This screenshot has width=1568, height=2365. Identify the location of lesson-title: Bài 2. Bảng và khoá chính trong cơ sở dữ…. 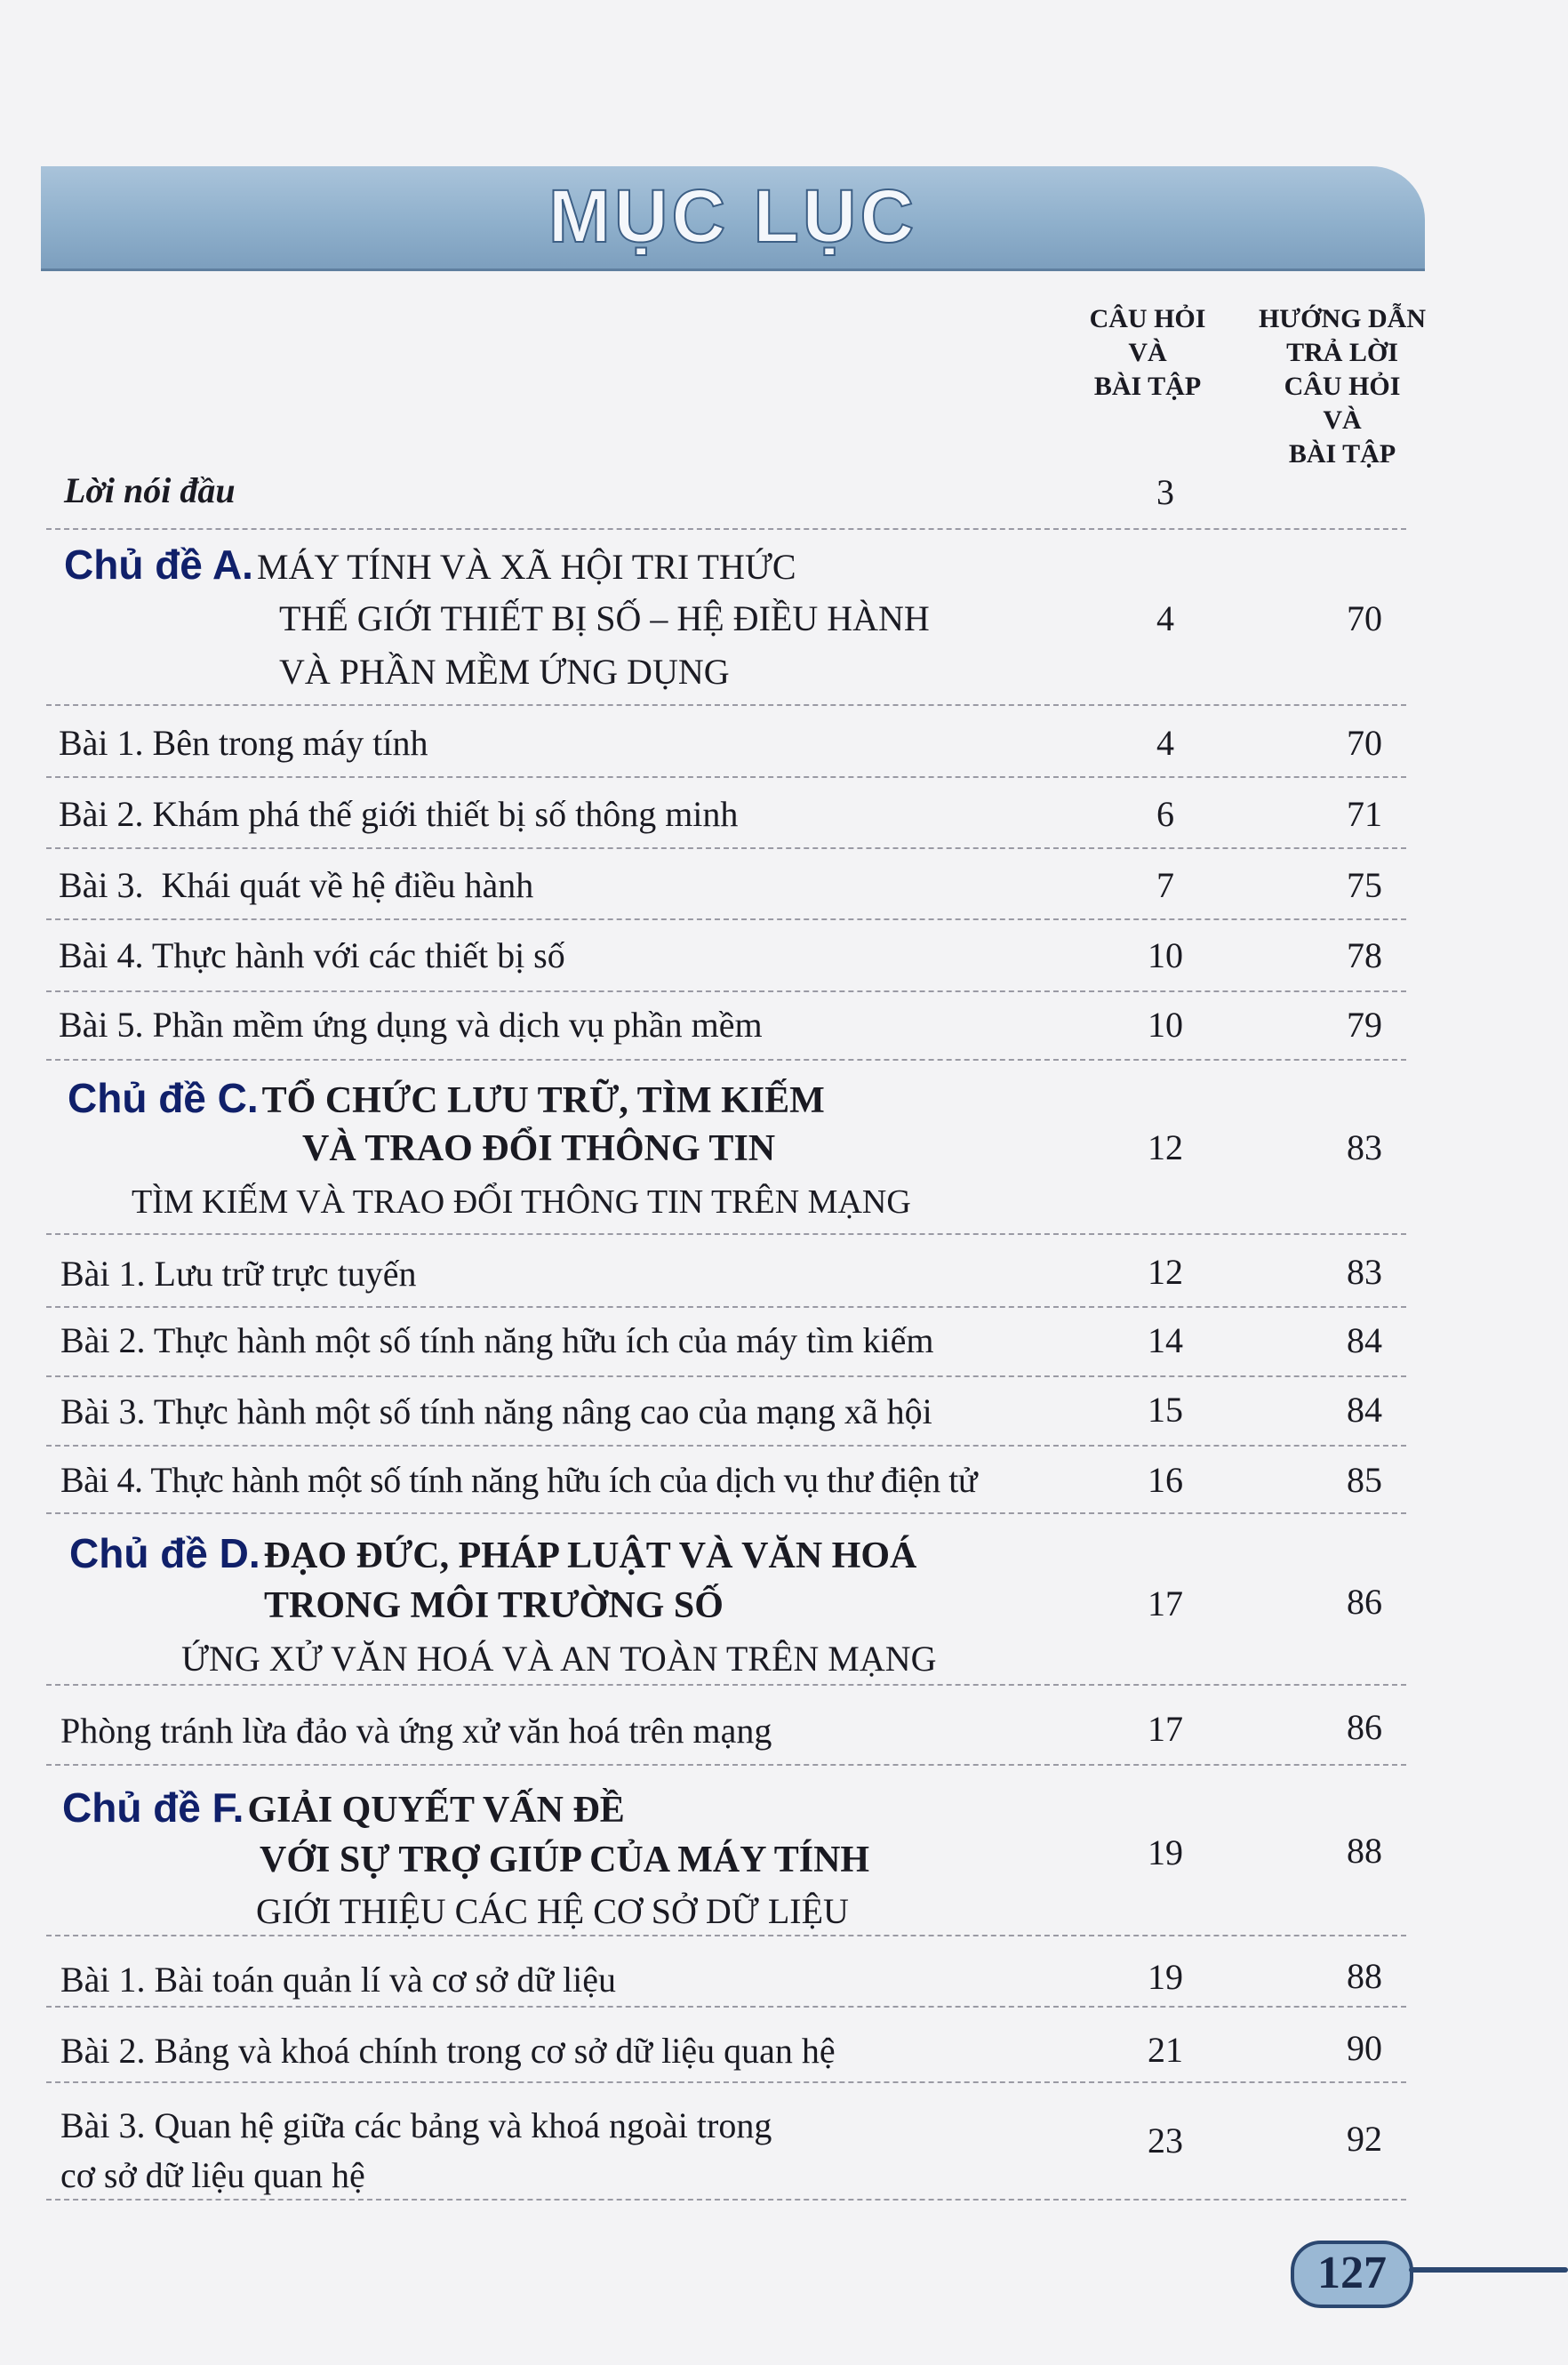
(448, 2051).